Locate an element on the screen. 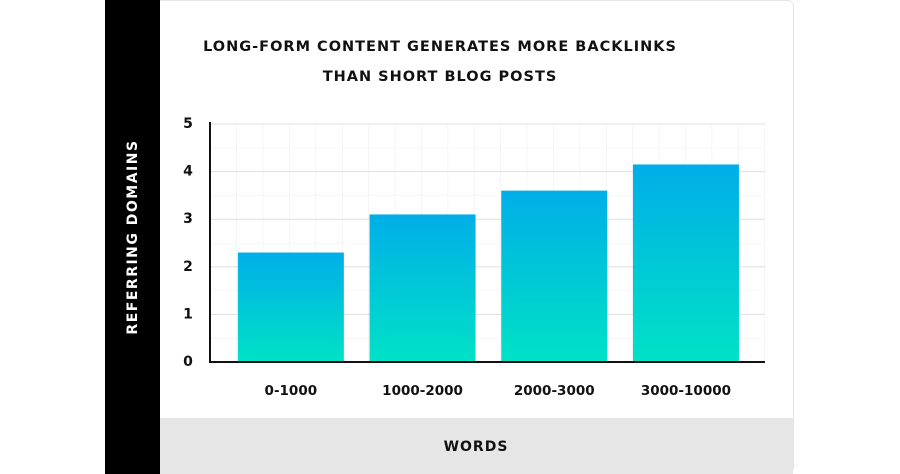 This screenshot has width=900, height=474. x-tick-label: 0-1000 is located at coordinates (291, 391).